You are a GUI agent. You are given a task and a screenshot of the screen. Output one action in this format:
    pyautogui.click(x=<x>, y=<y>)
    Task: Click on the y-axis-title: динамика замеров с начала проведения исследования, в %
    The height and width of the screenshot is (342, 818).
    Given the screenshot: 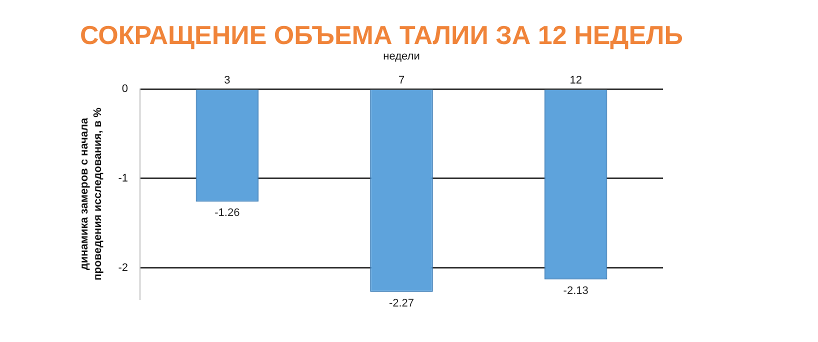 What is the action you would take?
    pyautogui.click(x=91, y=193)
    